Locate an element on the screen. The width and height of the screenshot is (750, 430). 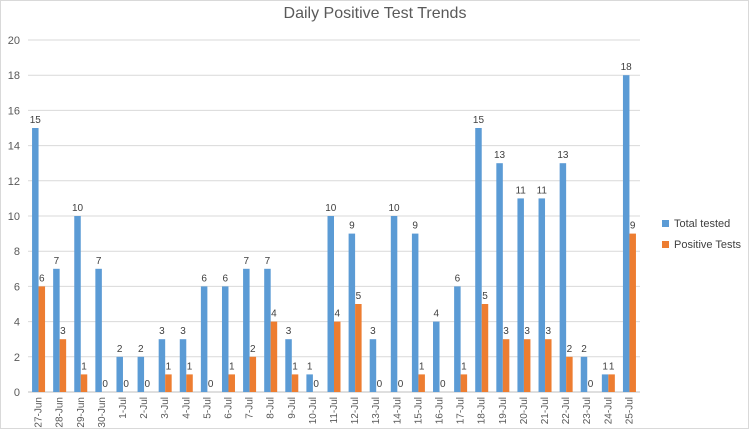
legend: Total tested Positive Tests is located at coordinates (701, 234).